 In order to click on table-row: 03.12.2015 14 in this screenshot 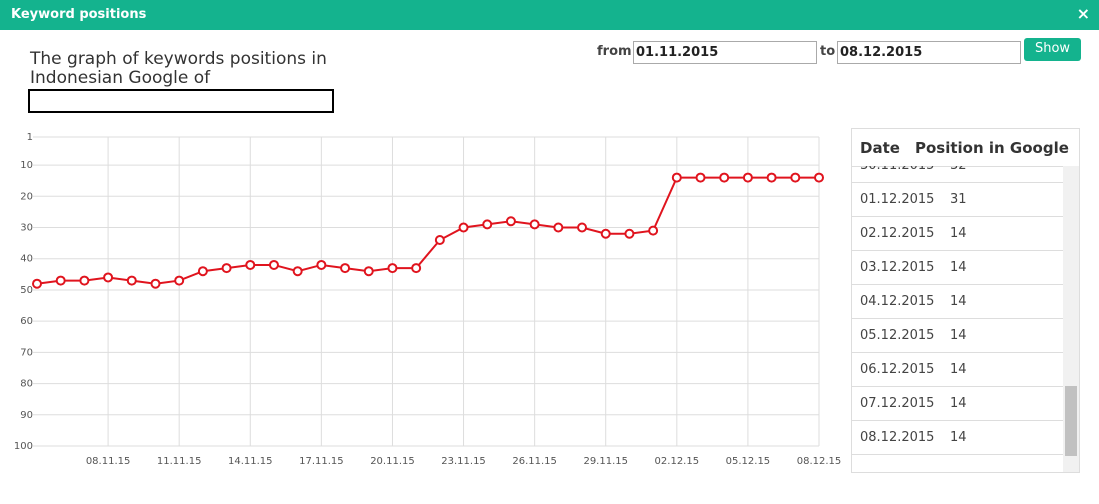, I will do `click(958, 268)`.